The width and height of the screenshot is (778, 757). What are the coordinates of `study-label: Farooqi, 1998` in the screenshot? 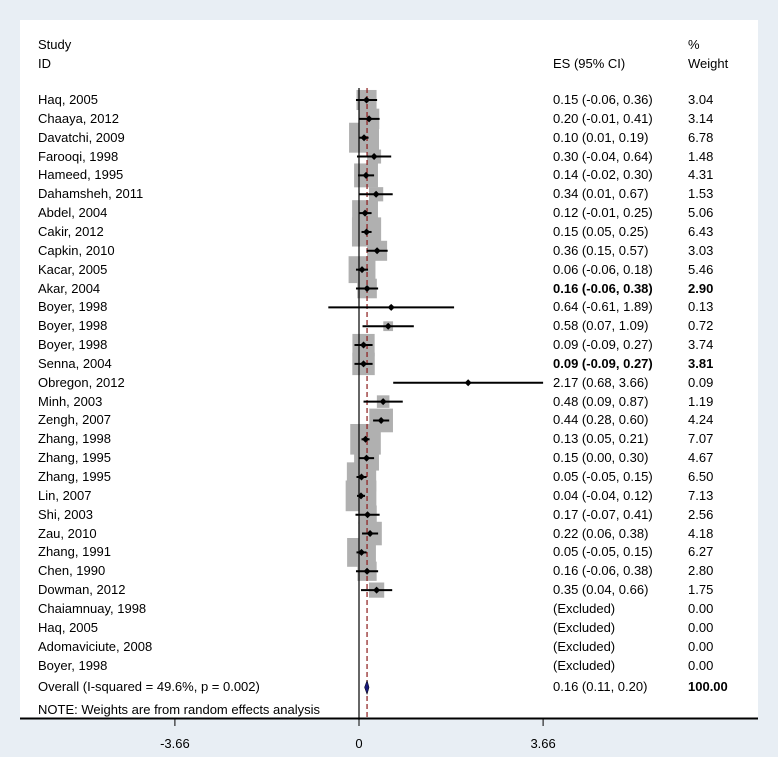 It's located at (78, 156).